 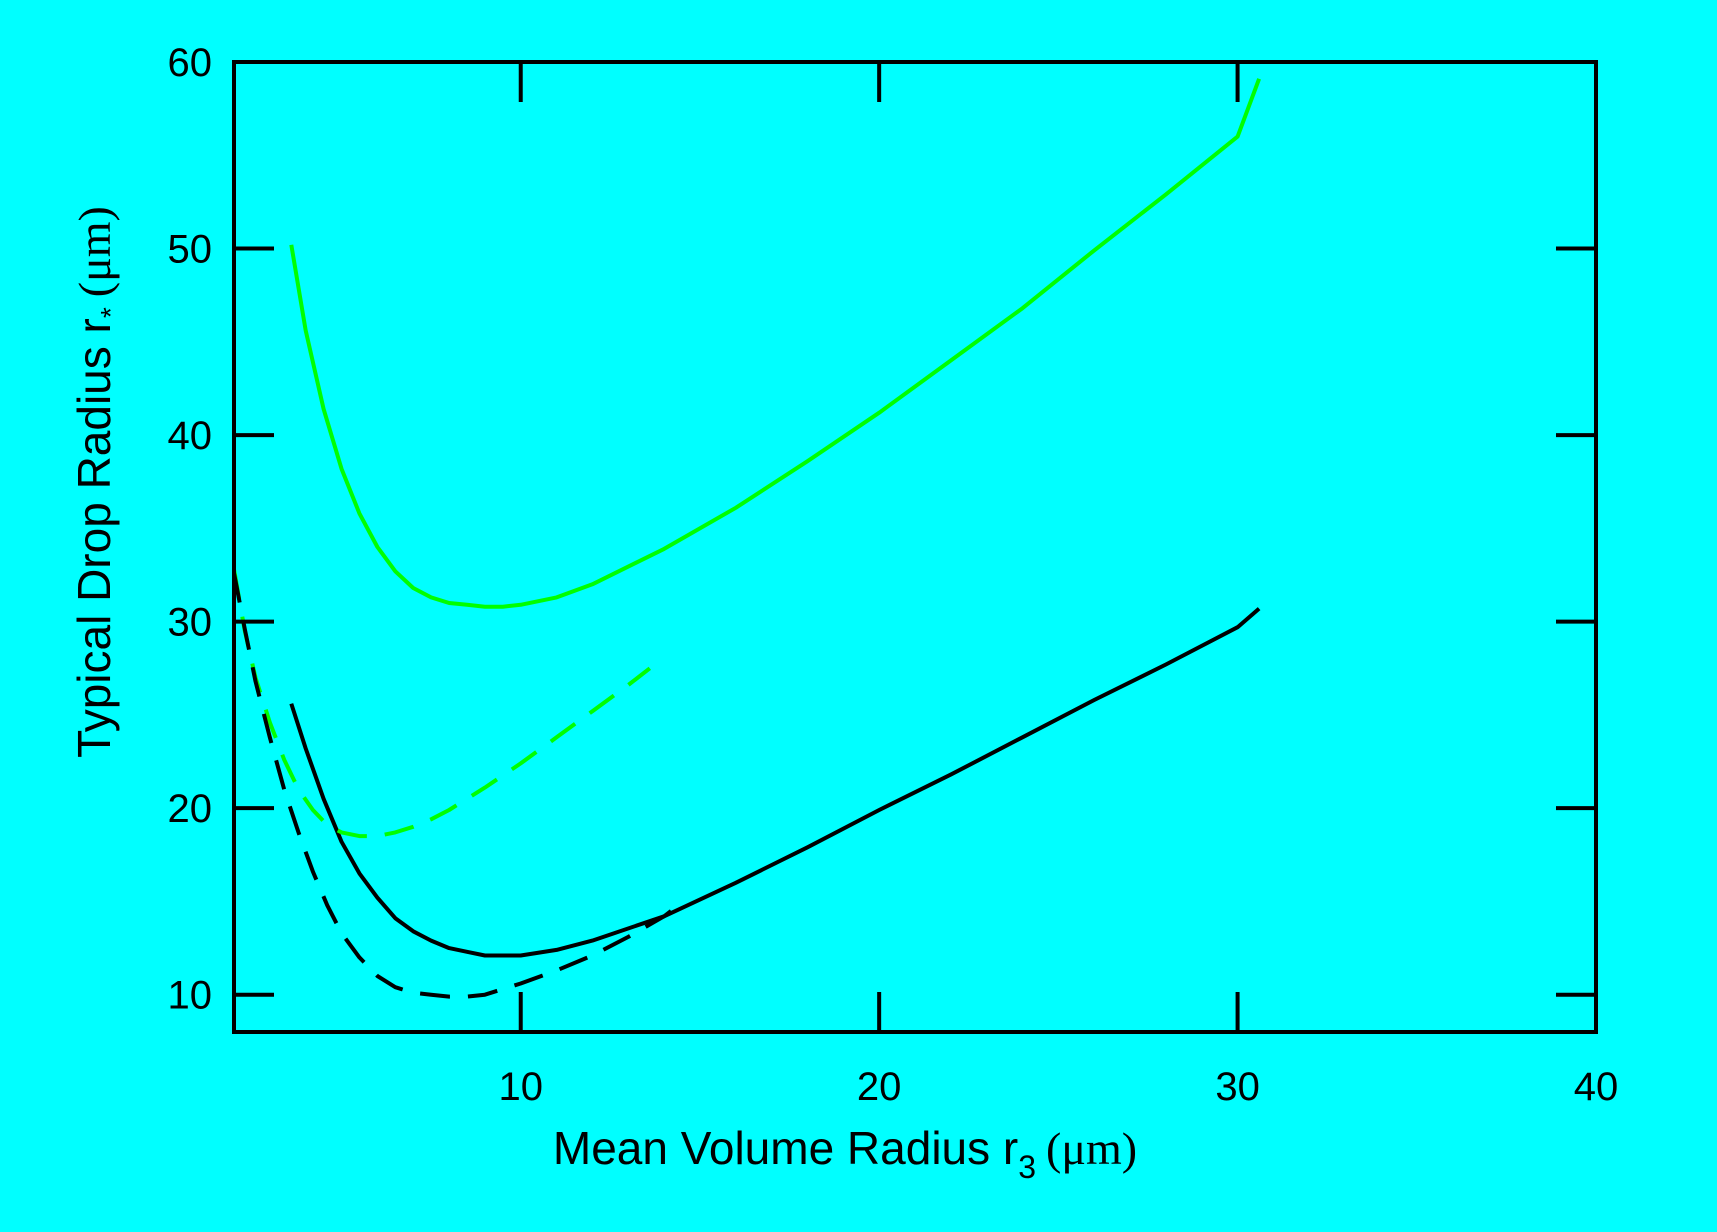 I want to click on x-tick-label: 10, so click(x=520, y=1087).